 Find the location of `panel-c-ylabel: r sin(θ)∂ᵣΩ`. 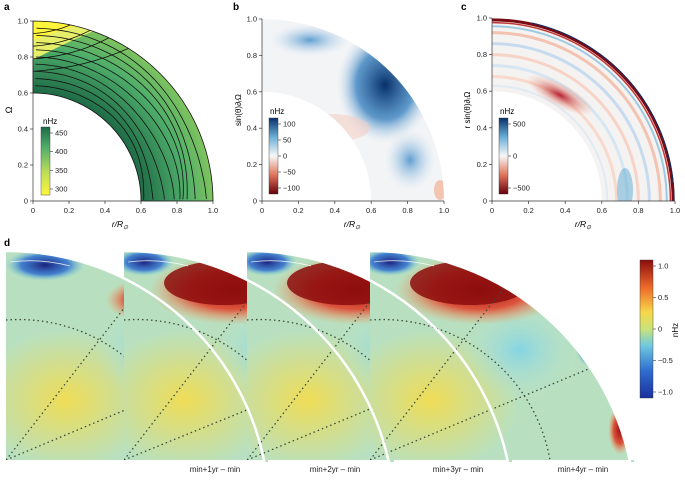

panel-c-ylabel: r sin(θ)∂ᵣΩ is located at coordinates (467, 110).